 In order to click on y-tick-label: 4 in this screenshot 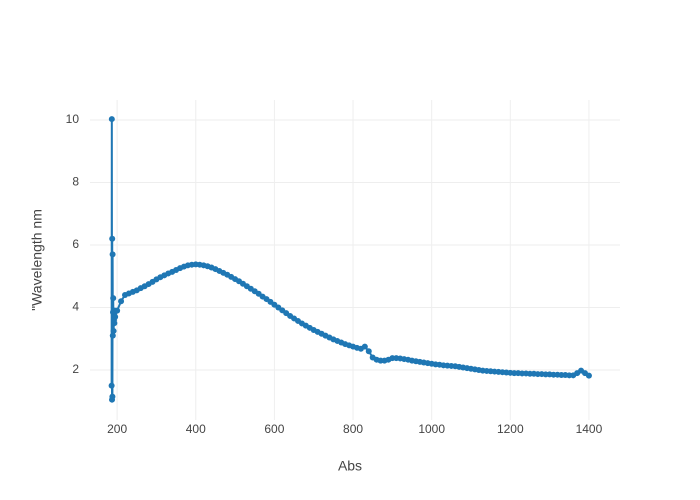, I will do `click(75, 307)`.